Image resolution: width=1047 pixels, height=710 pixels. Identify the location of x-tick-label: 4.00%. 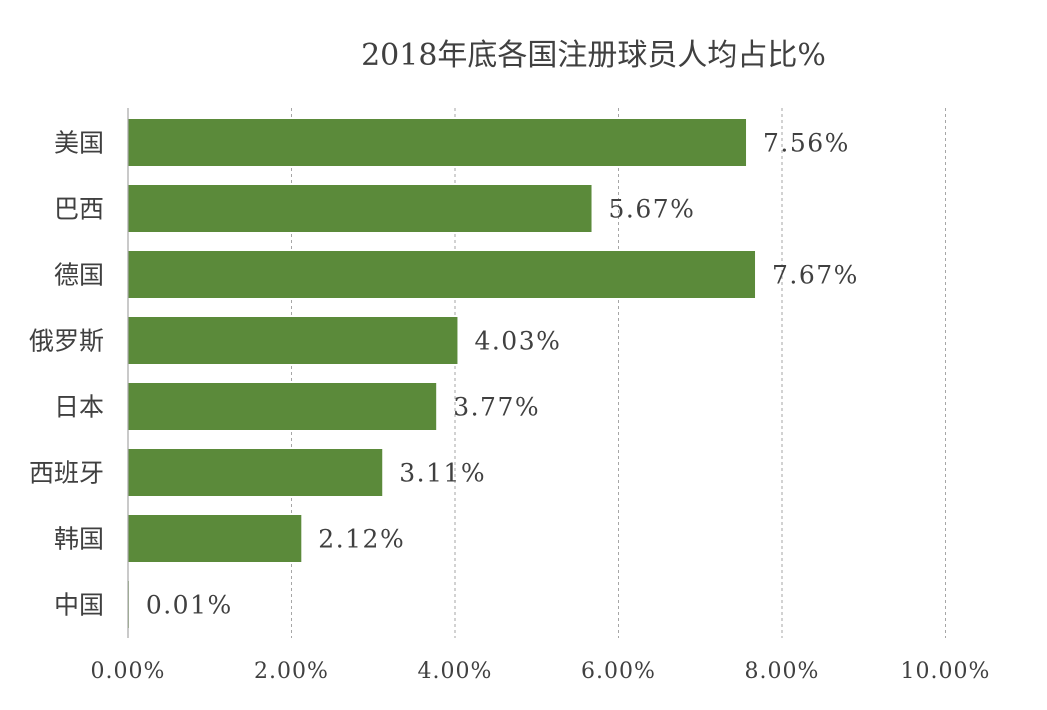
(455, 671).